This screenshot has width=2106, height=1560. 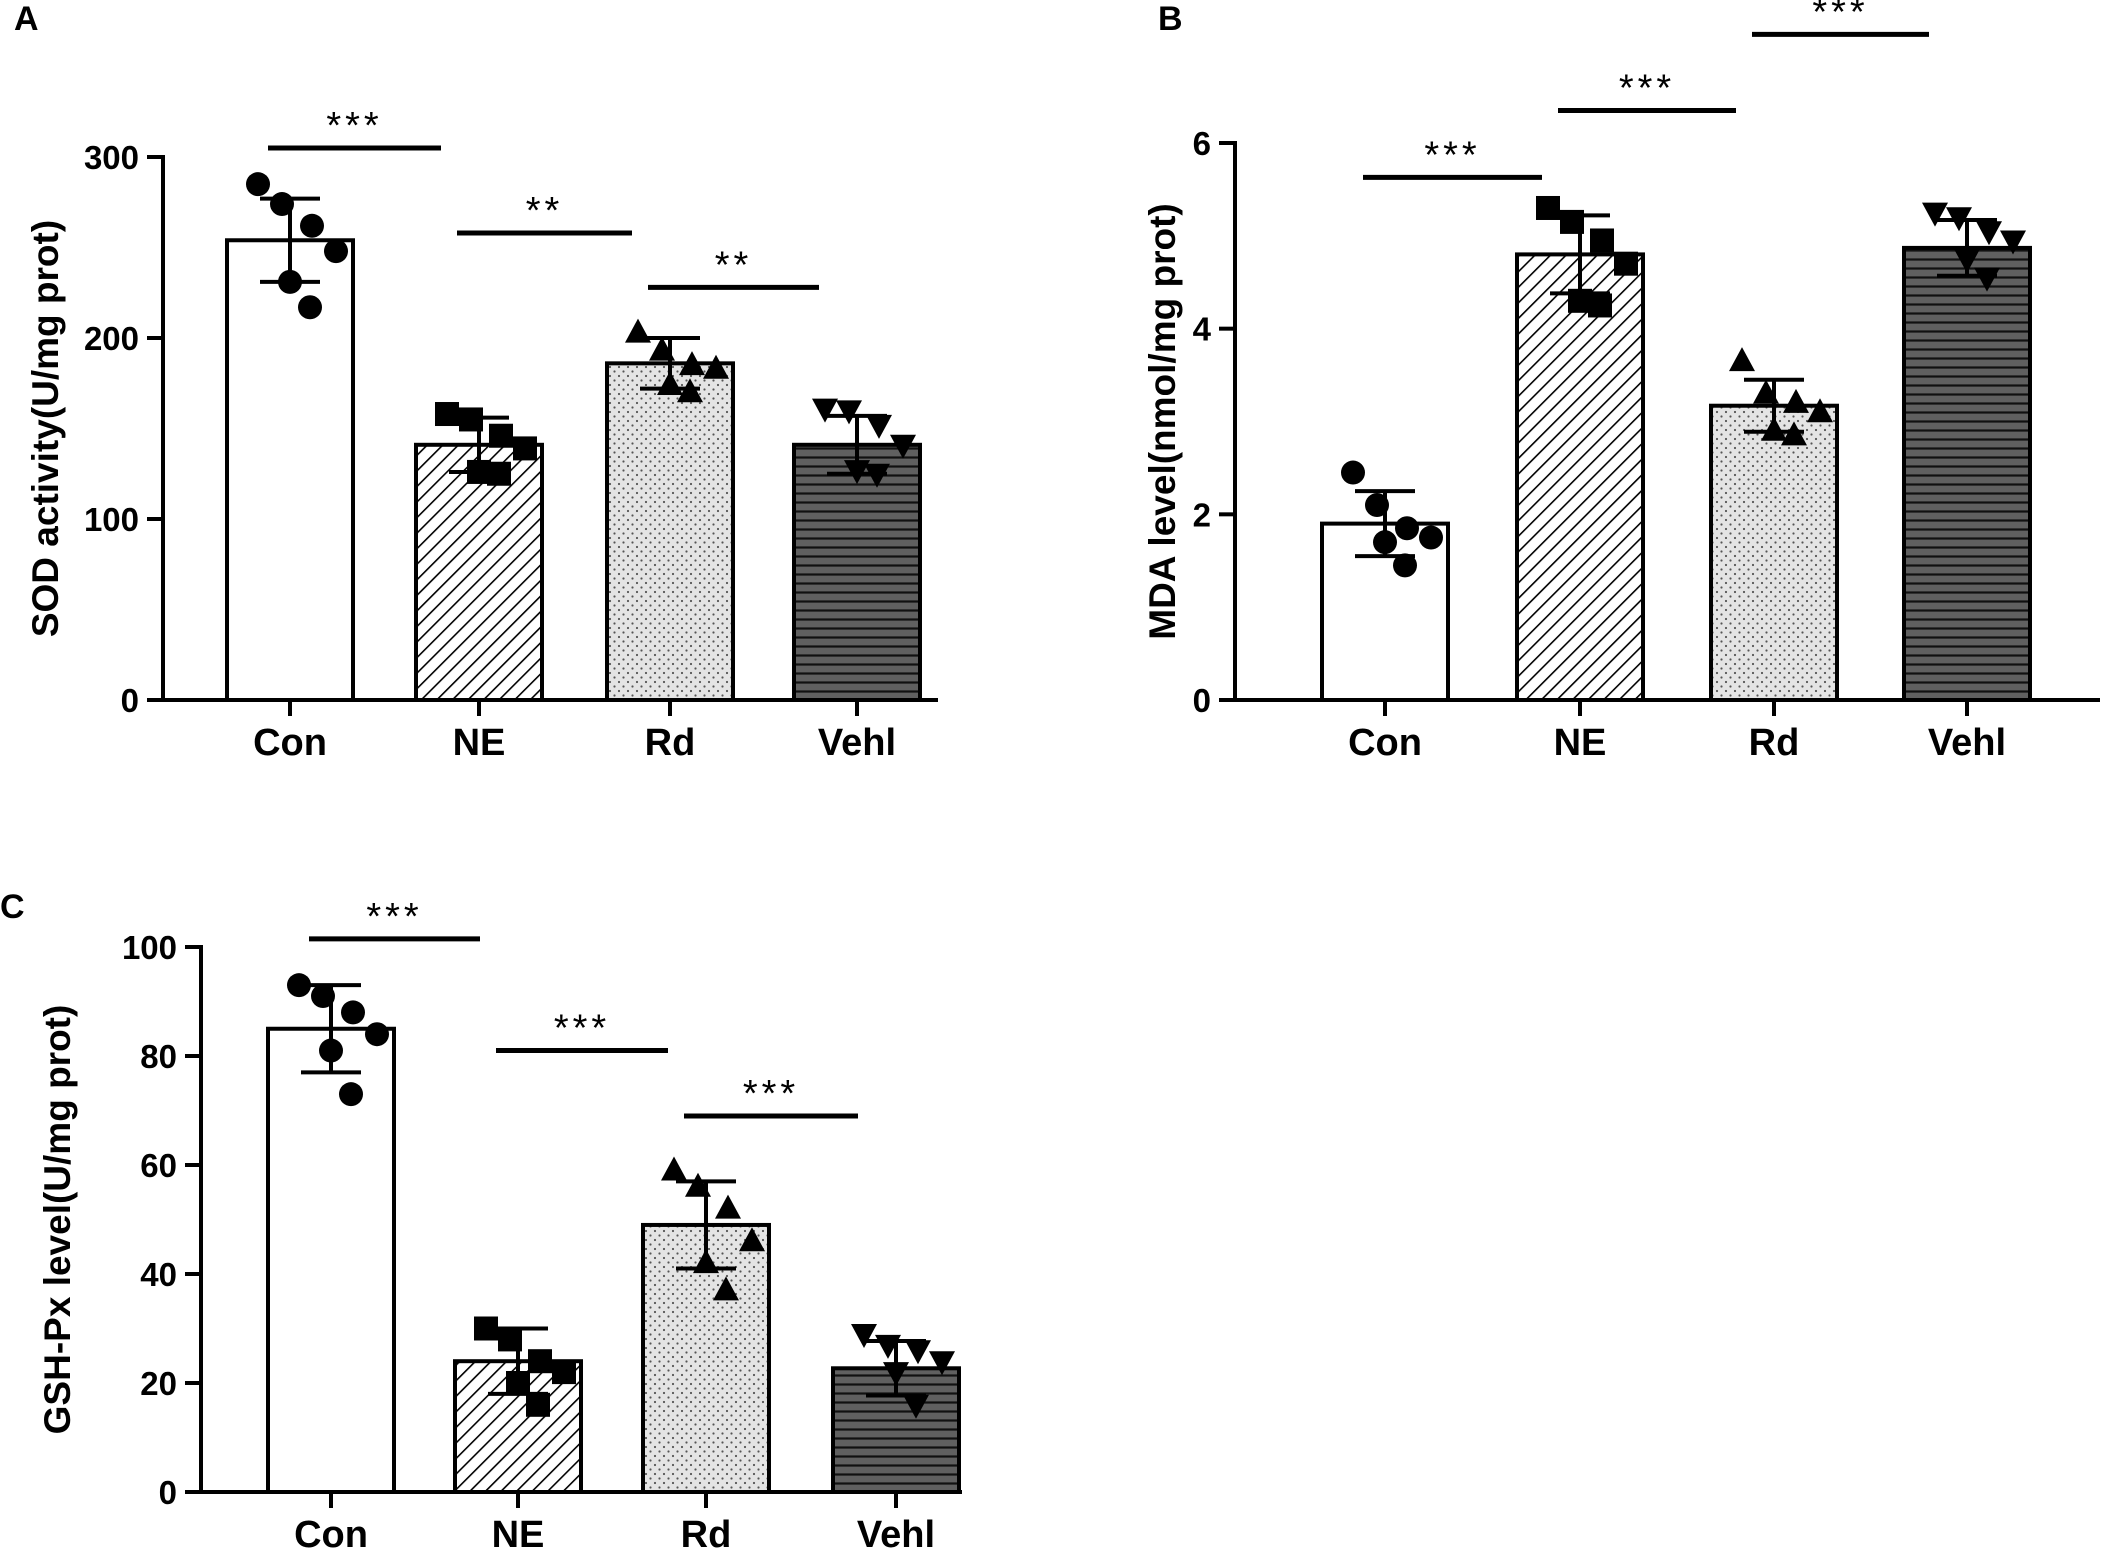 I want to click on bar-ne, so click(x=1580, y=477).